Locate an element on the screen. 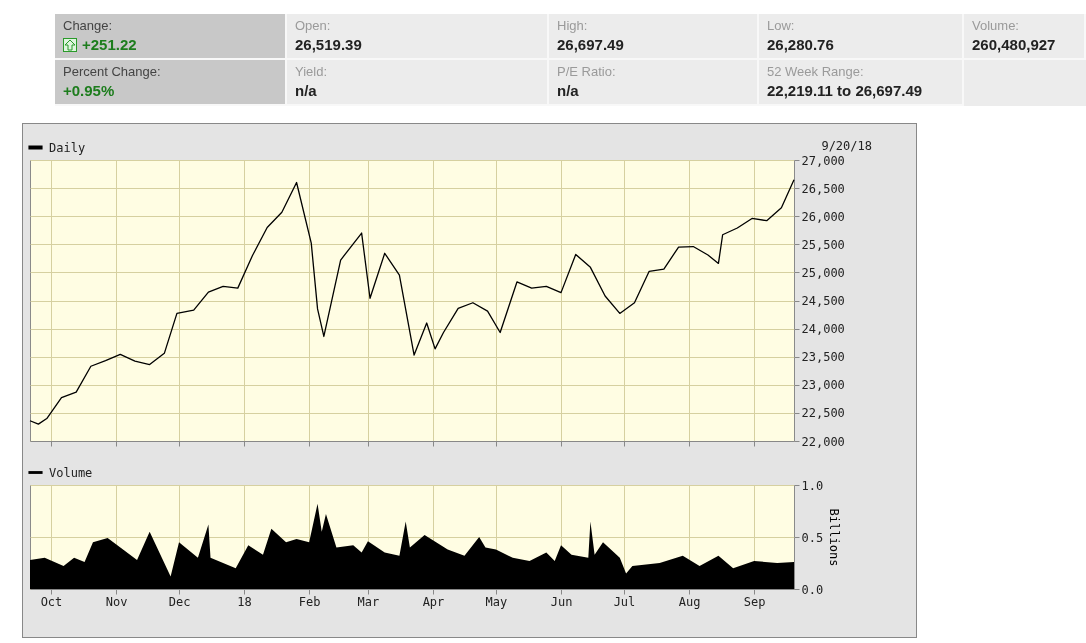 Image resolution: width=1086 pixels, height=643 pixels. x-tick-label: Dec is located at coordinates (179, 601).